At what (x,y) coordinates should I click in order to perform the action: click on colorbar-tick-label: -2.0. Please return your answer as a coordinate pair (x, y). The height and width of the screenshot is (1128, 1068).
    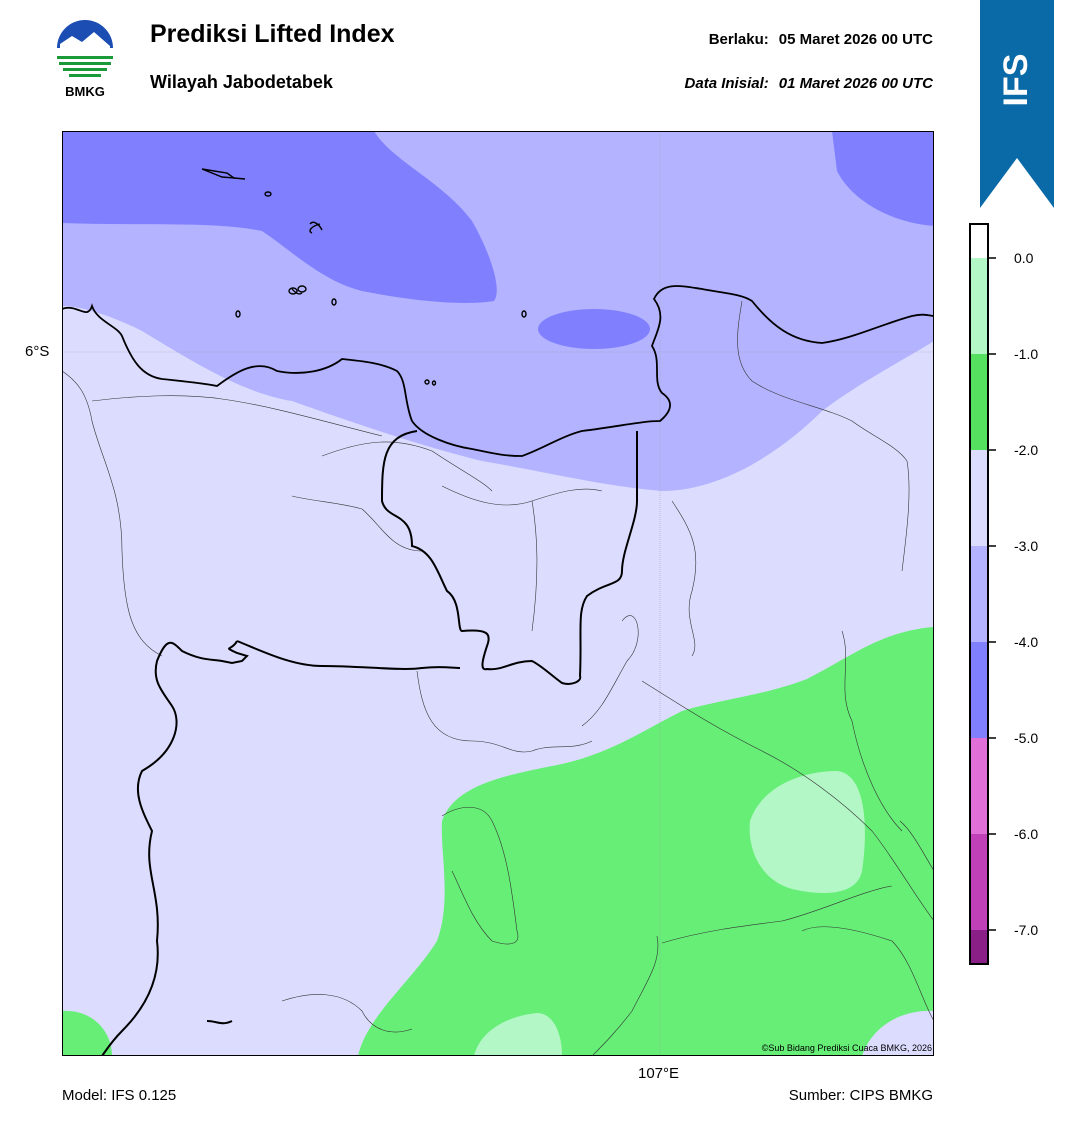
    Looking at the image, I should click on (1026, 450).